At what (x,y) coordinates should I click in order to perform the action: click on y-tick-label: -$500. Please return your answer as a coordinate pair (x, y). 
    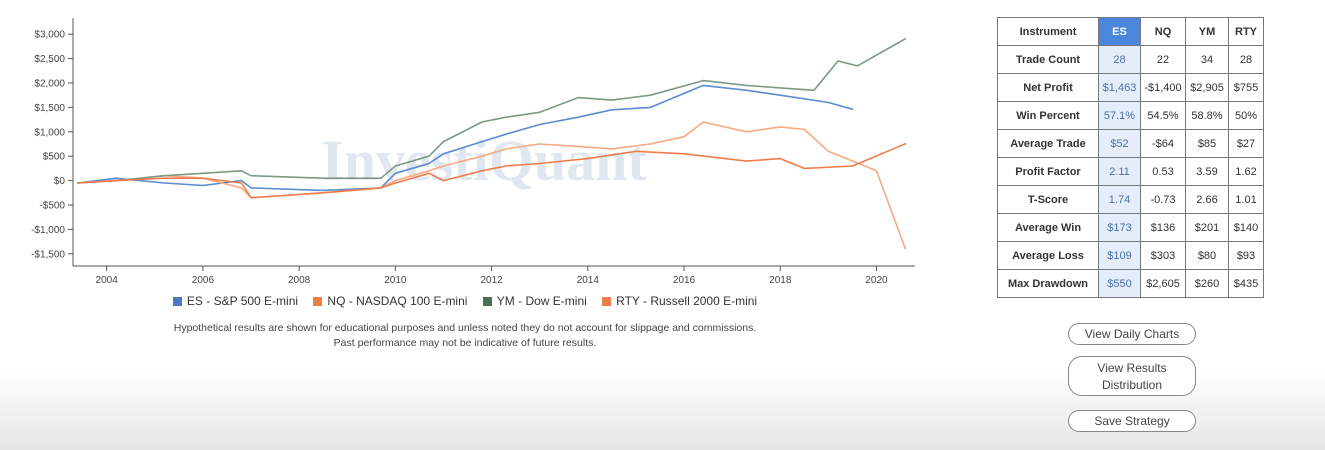
    Looking at the image, I should click on (52, 206).